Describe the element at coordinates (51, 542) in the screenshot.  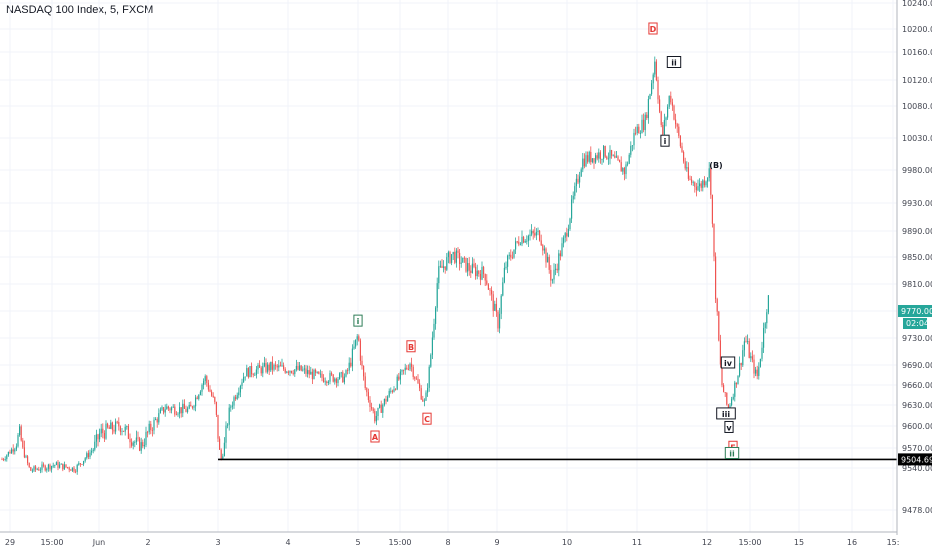
I see `x-tick-label-1: 15:00` at that location.